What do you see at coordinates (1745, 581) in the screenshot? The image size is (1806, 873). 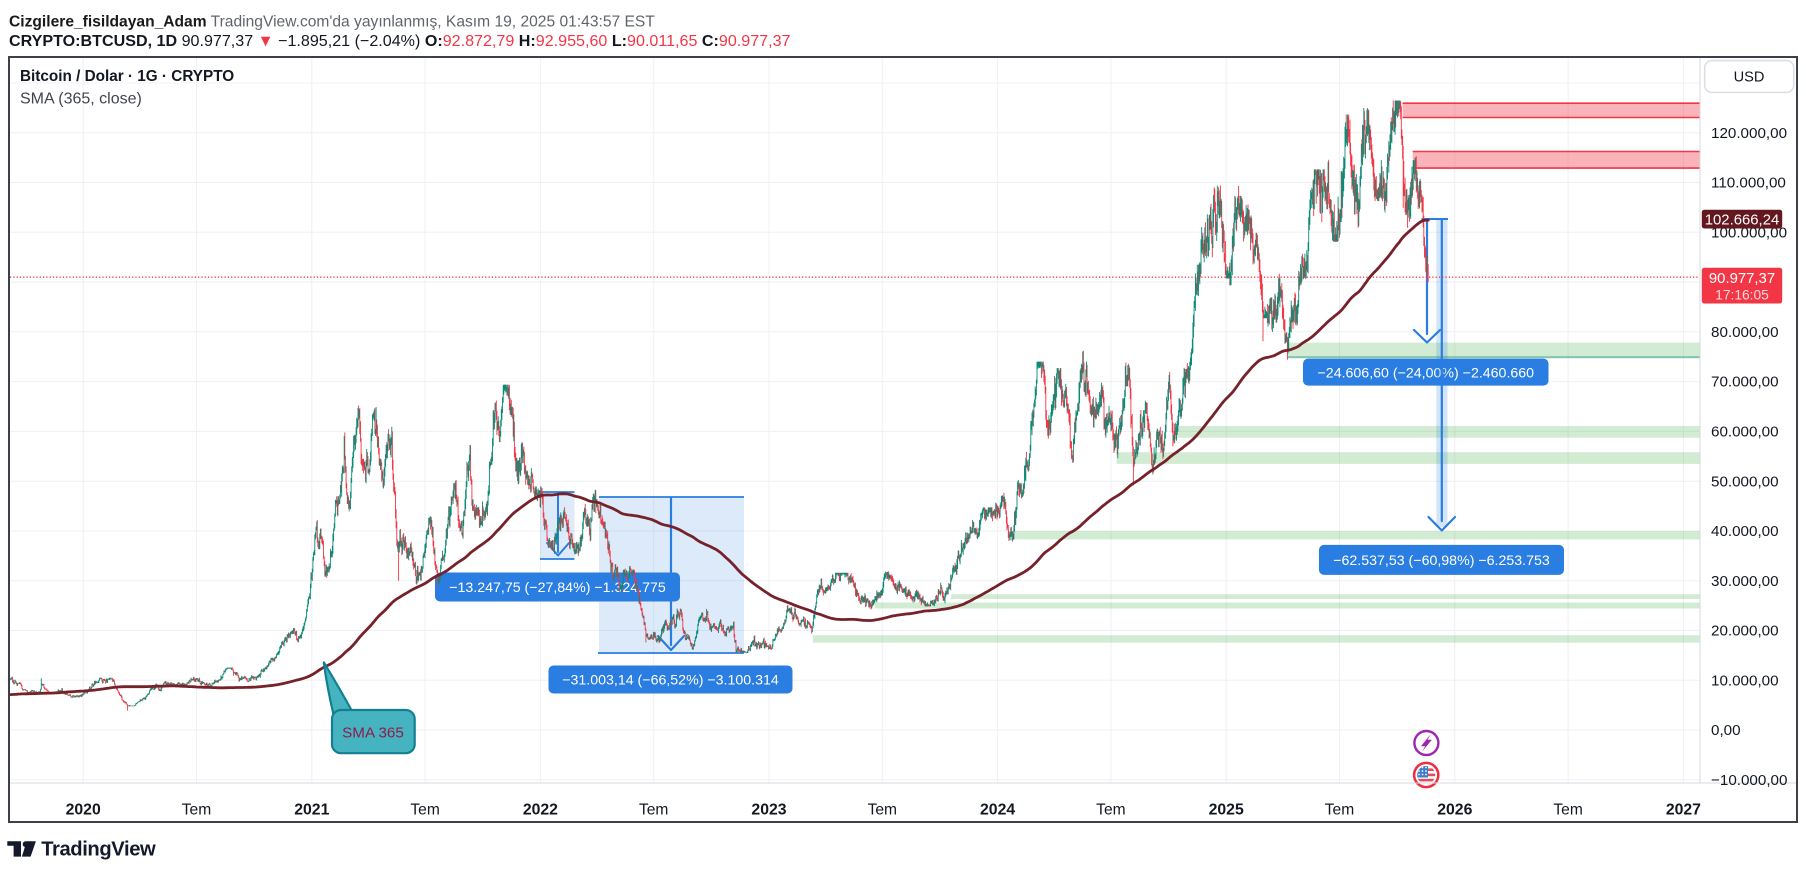 I see `svg-text: 30.000,00` at bounding box center [1745, 581].